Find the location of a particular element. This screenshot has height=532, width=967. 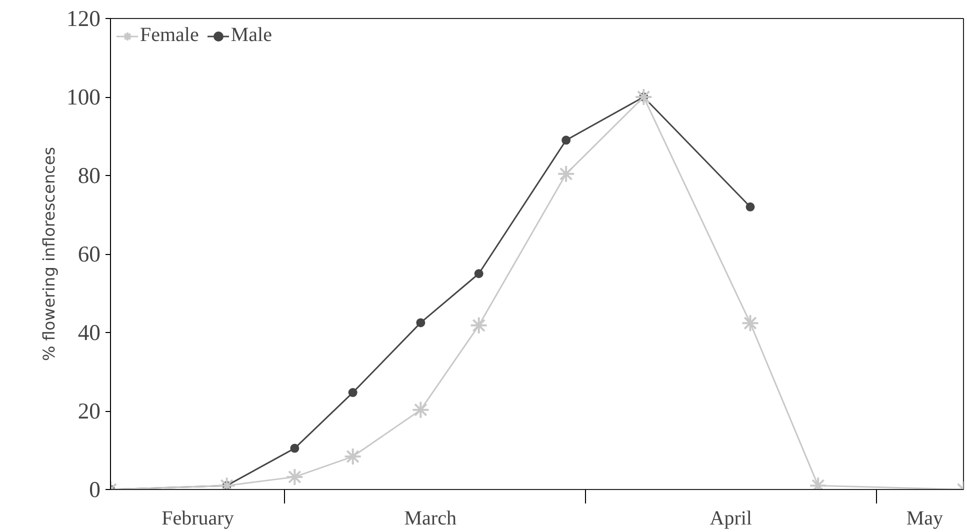

y-axis-title: % flowering inflorescences is located at coordinates (49, 254).